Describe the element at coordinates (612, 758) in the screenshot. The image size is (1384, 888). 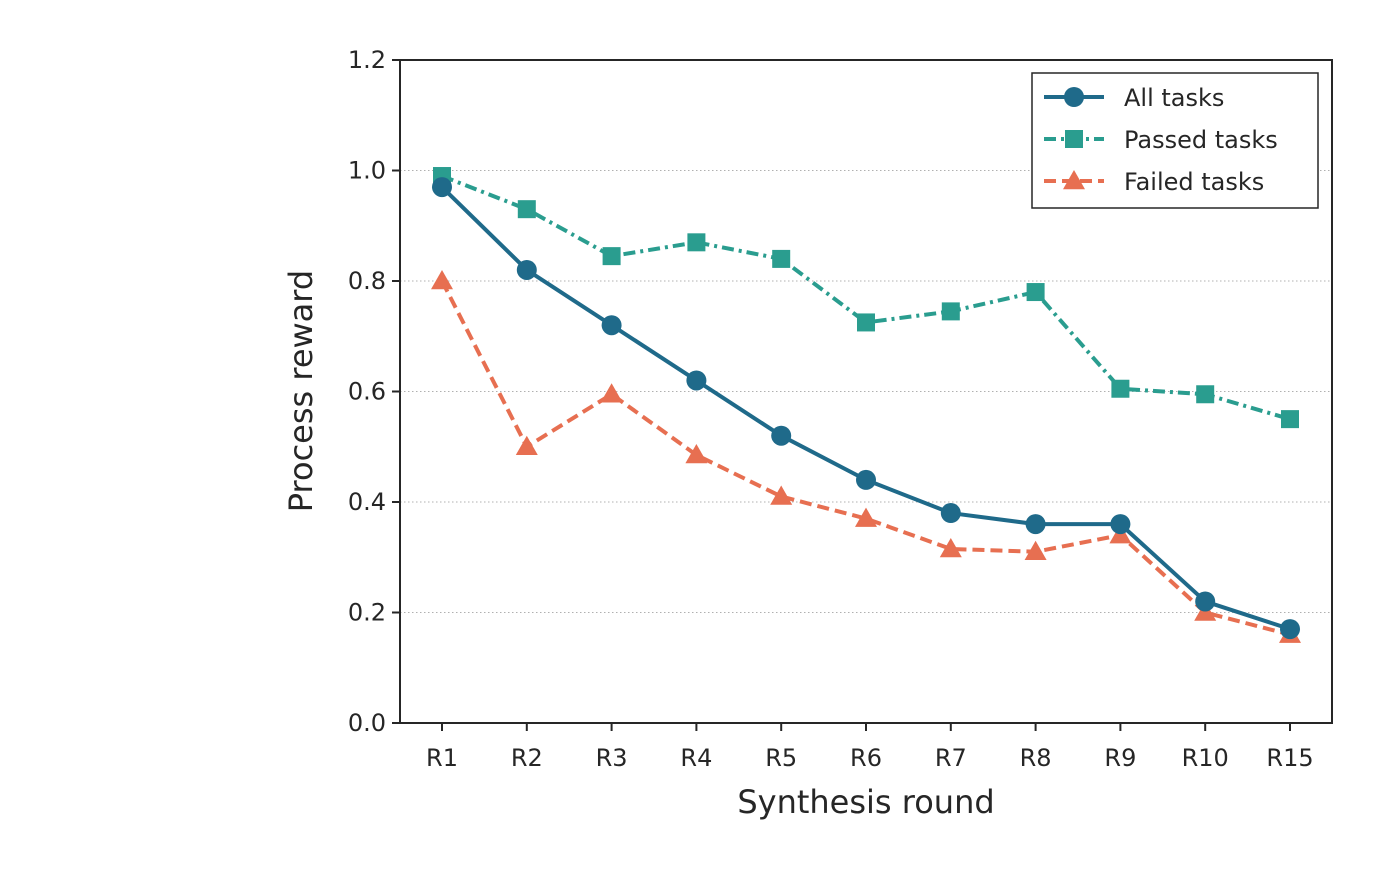
I see `x-tick-label: R3` at that location.